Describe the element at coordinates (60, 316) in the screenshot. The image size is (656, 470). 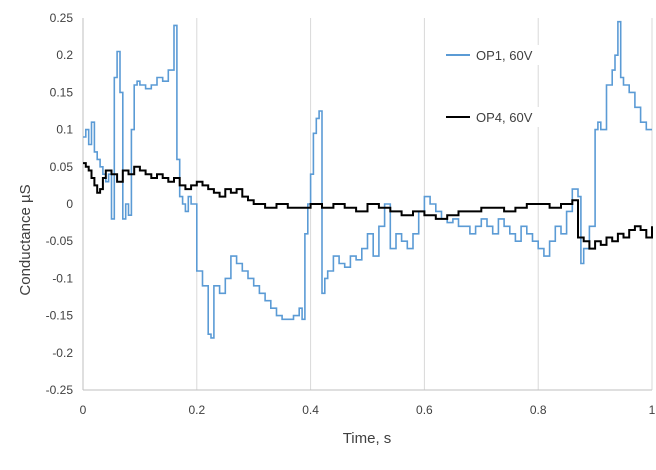
I see `y-tick-label: -0.15` at that location.